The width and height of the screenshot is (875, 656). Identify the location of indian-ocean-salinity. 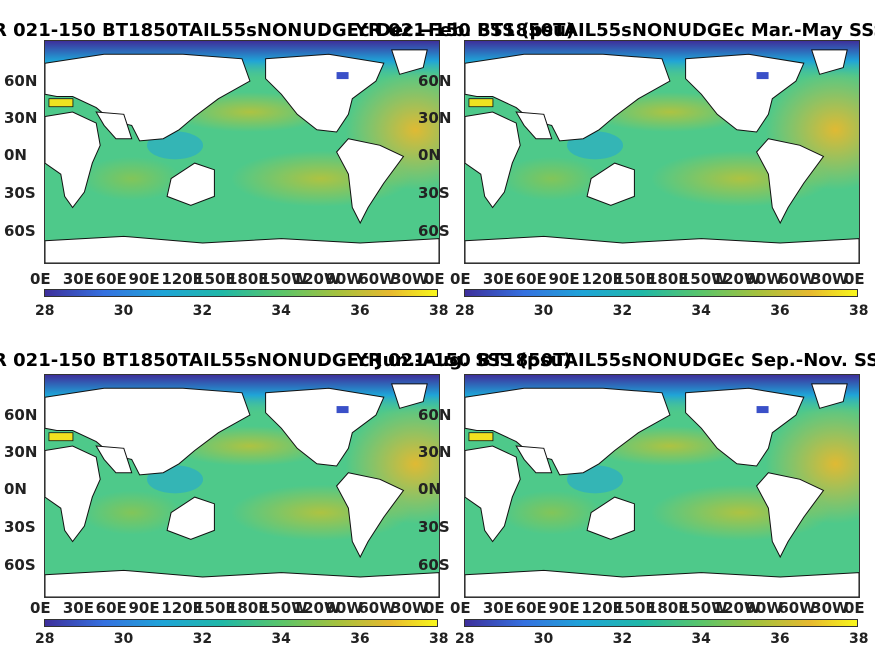
(131, 178).